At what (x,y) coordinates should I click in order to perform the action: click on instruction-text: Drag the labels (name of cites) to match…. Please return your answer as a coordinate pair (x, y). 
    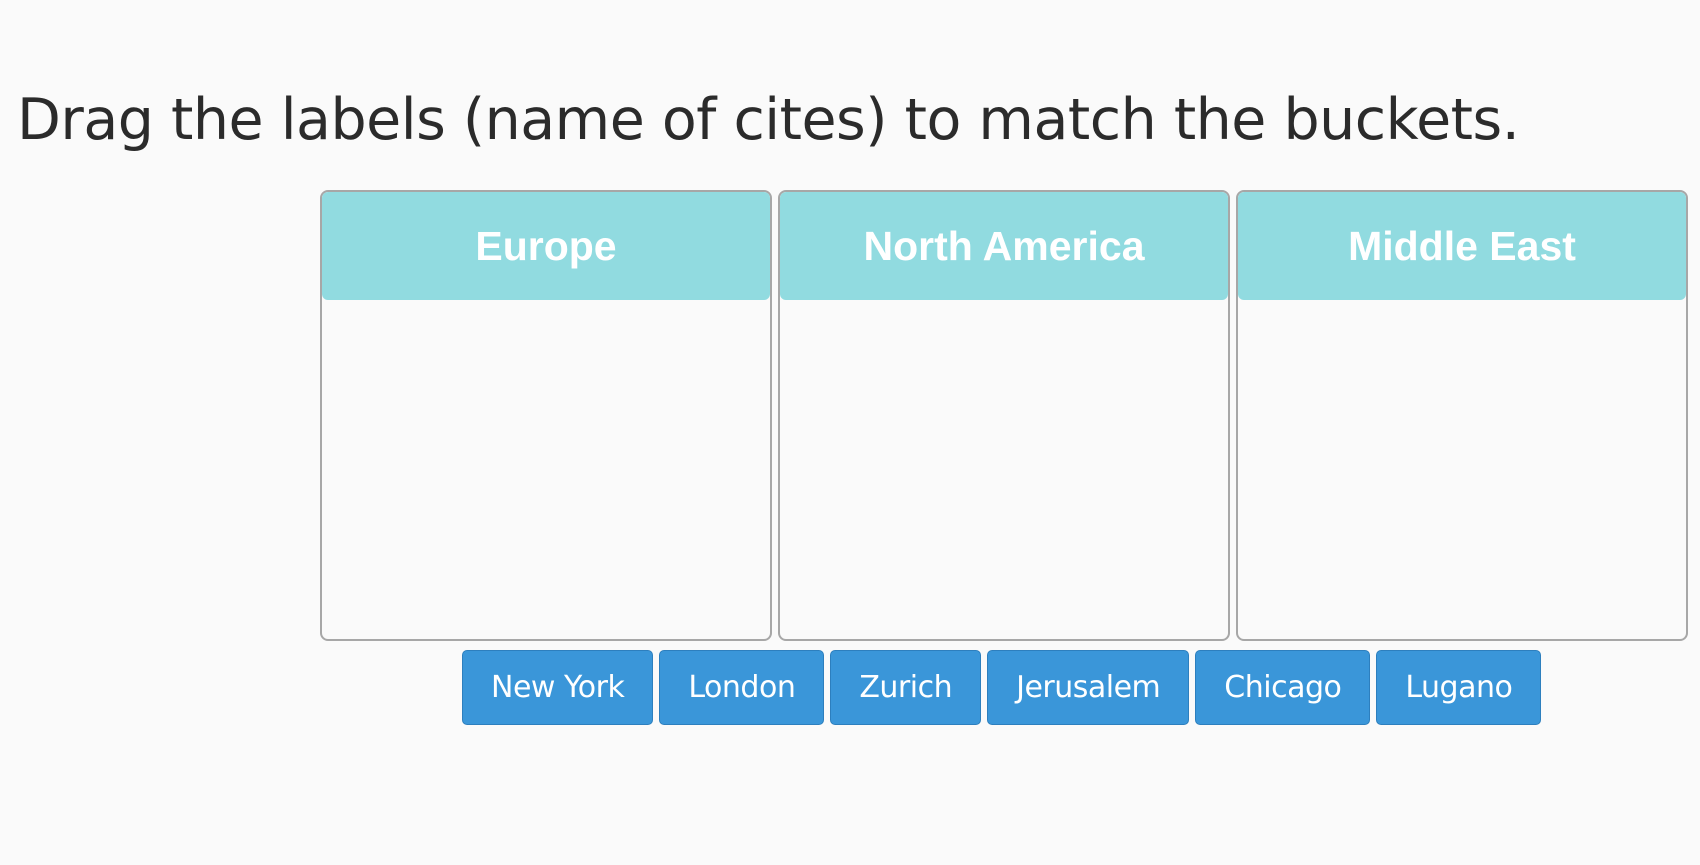
    Looking at the image, I should click on (768, 120).